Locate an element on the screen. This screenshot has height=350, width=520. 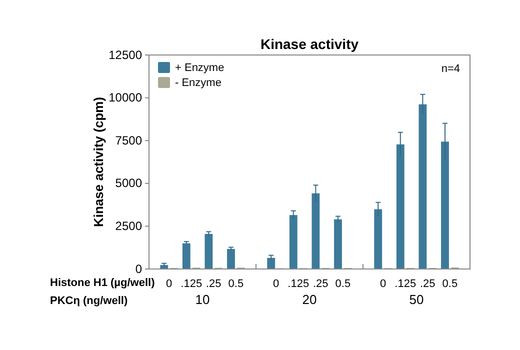
y-tick-label: 7500 is located at coordinates (128, 140).